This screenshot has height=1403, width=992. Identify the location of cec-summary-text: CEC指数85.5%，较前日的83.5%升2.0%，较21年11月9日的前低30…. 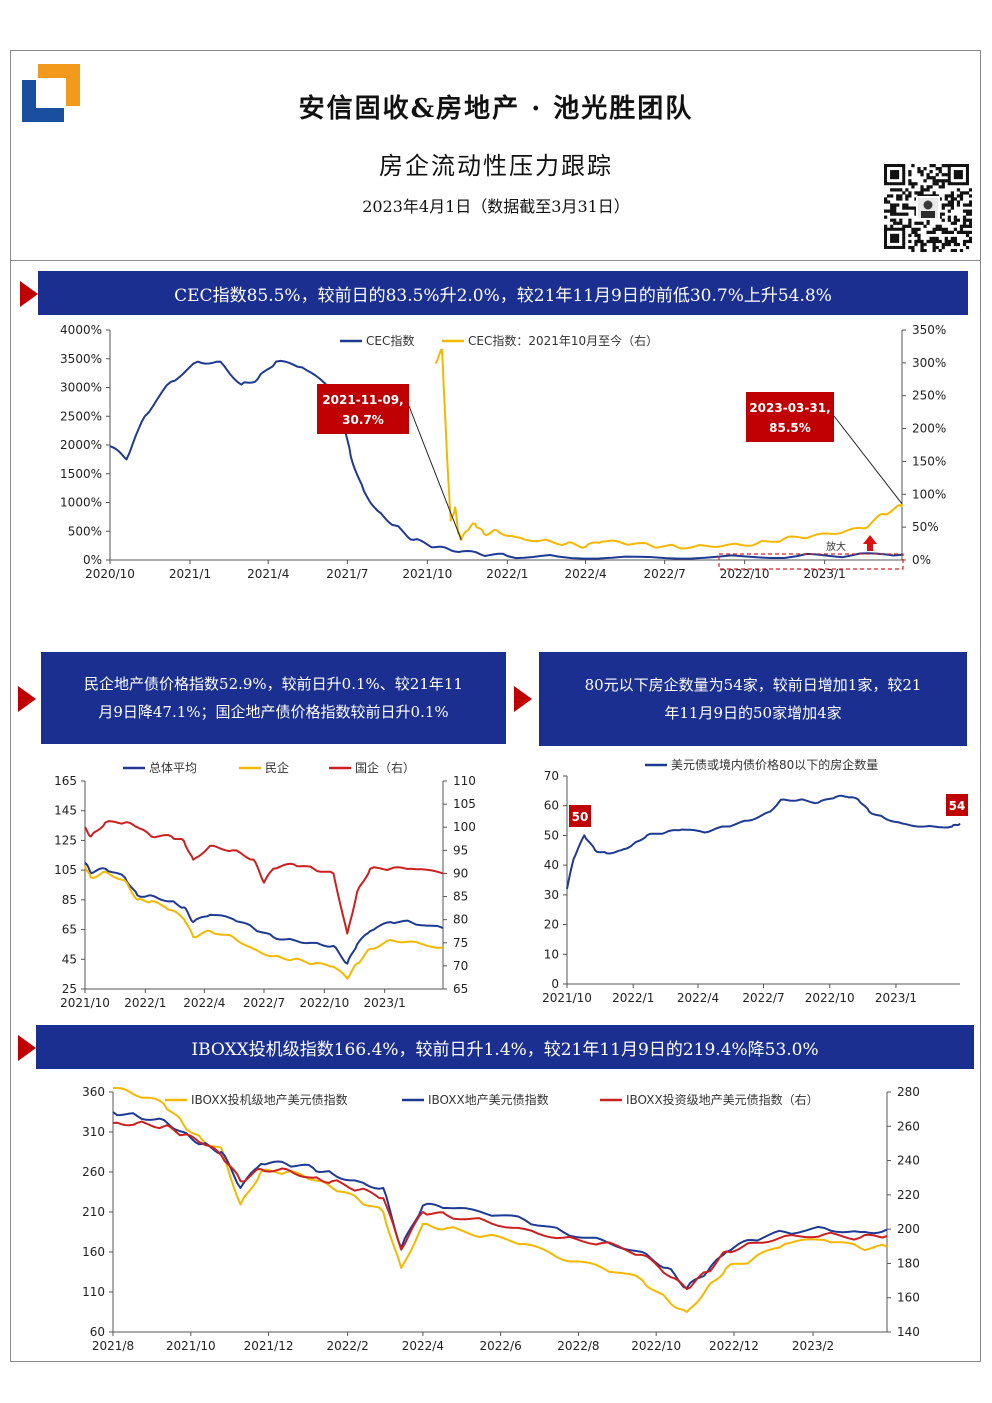
(503, 295).